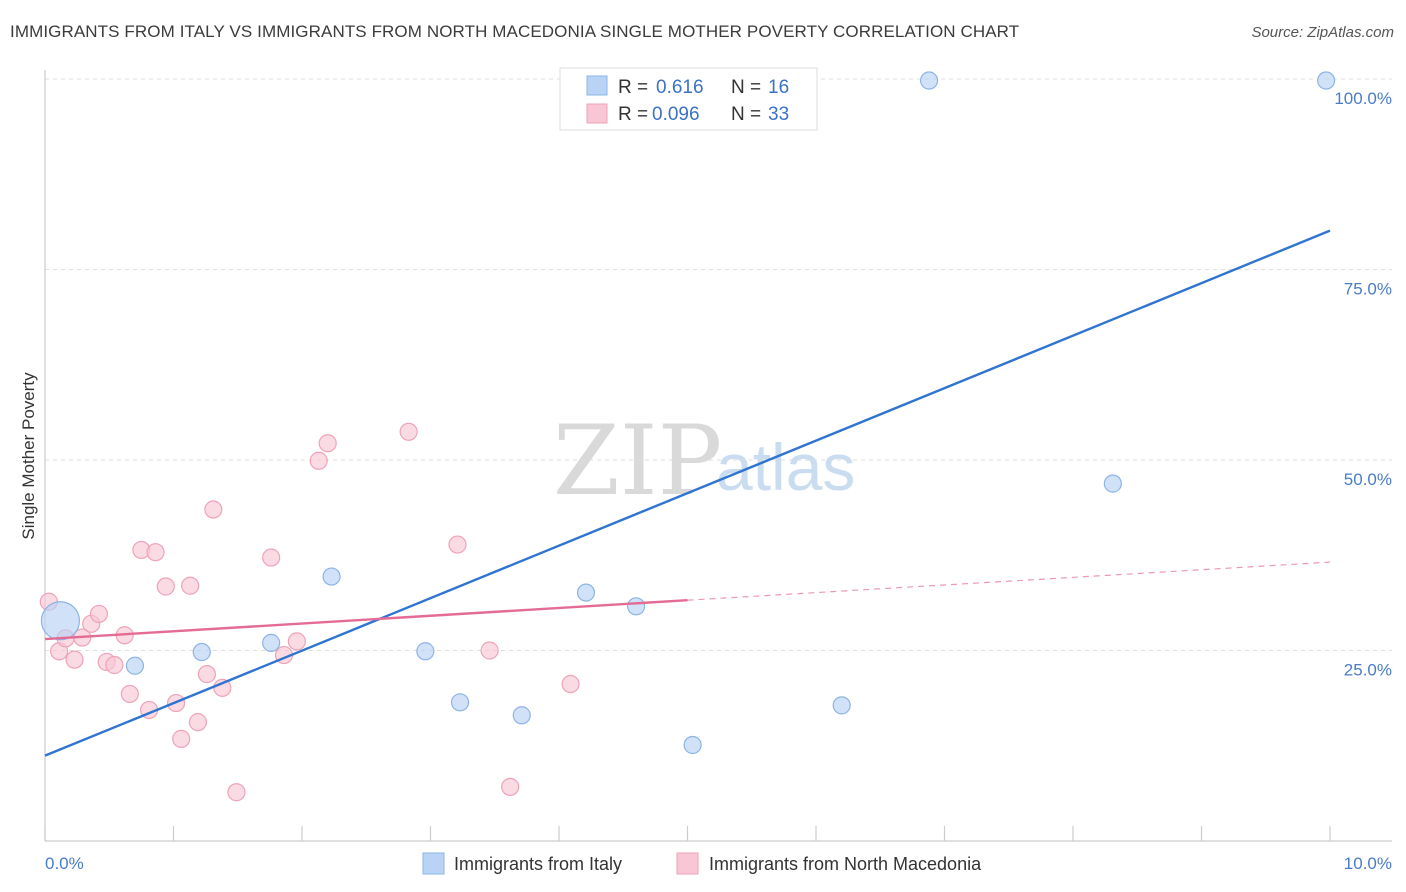 The image size is (1406, 892). Describe the element at coordinates (778, 114) in the screenshot. I see `legend-n-value-macedonia: 33` at that location.